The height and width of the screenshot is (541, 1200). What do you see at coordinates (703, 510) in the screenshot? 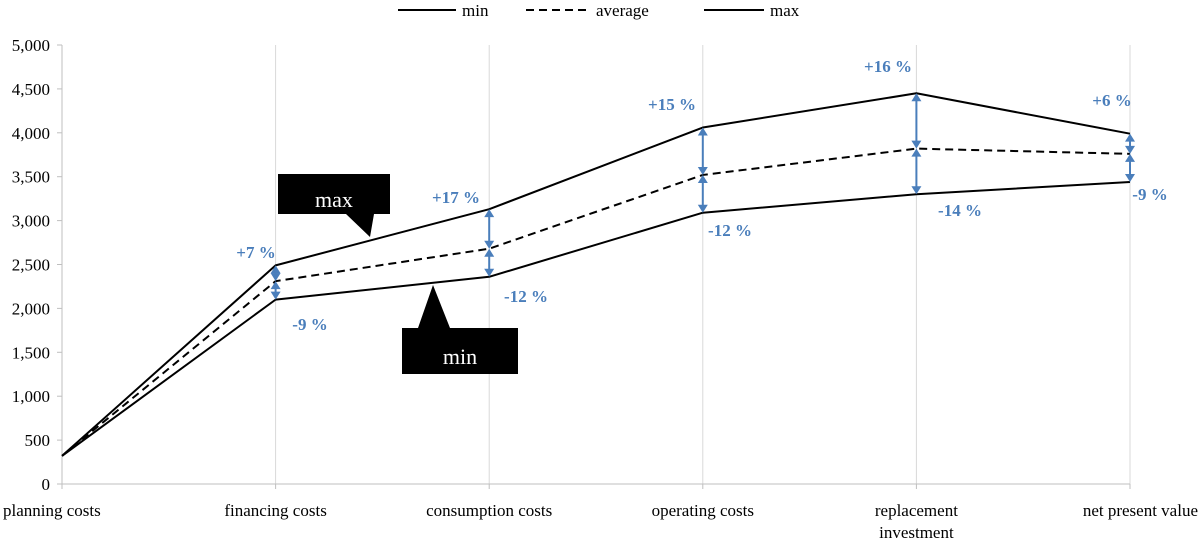
I see `x-tick-label: operating costs` at bounding box center [703, 510].